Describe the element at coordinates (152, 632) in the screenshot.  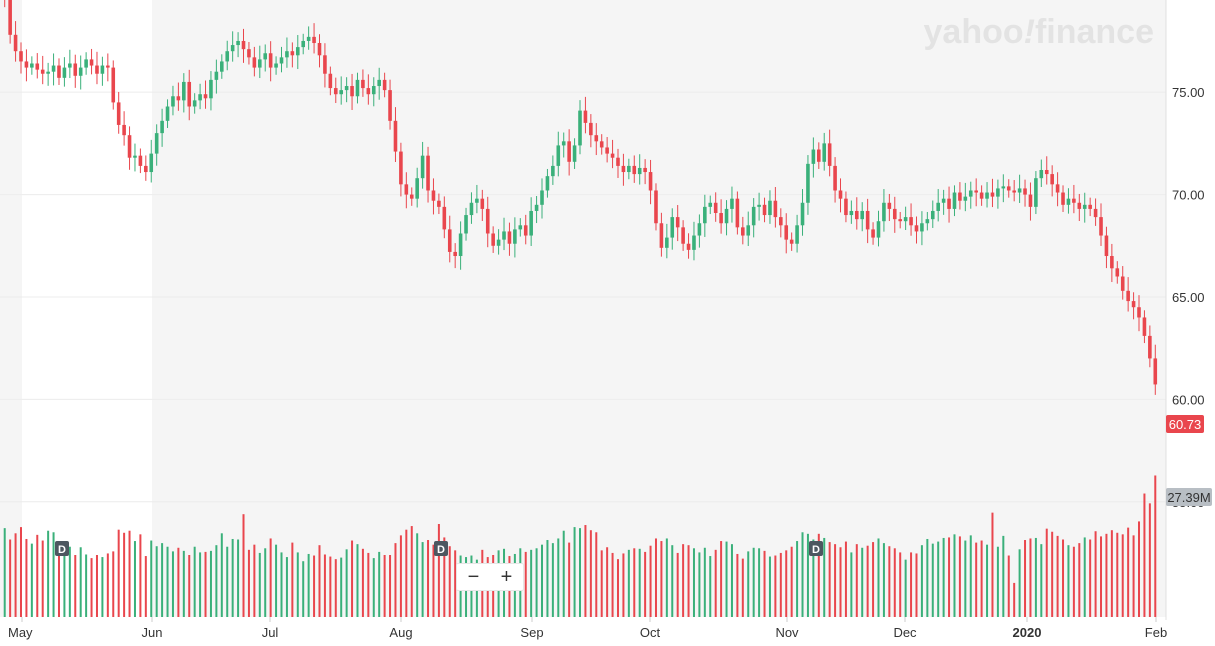
I see `month-label: Jun` at that location.